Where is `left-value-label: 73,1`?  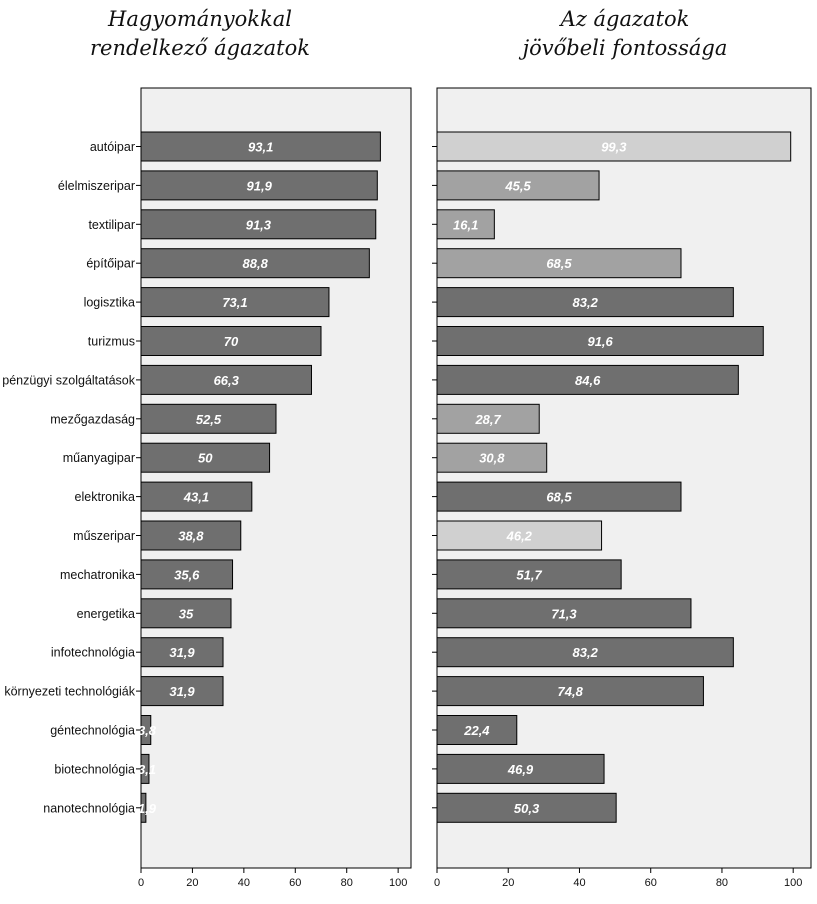
left-value-label: 73,1 is located at coordinates (234, 302).